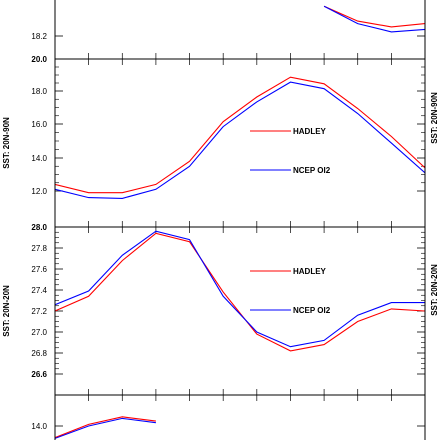  What do you see at coordinates (434, 118) in the screenshot?
I see `y-axis-title-right: SST: 20N-90N` at bounding box center [434, 118].